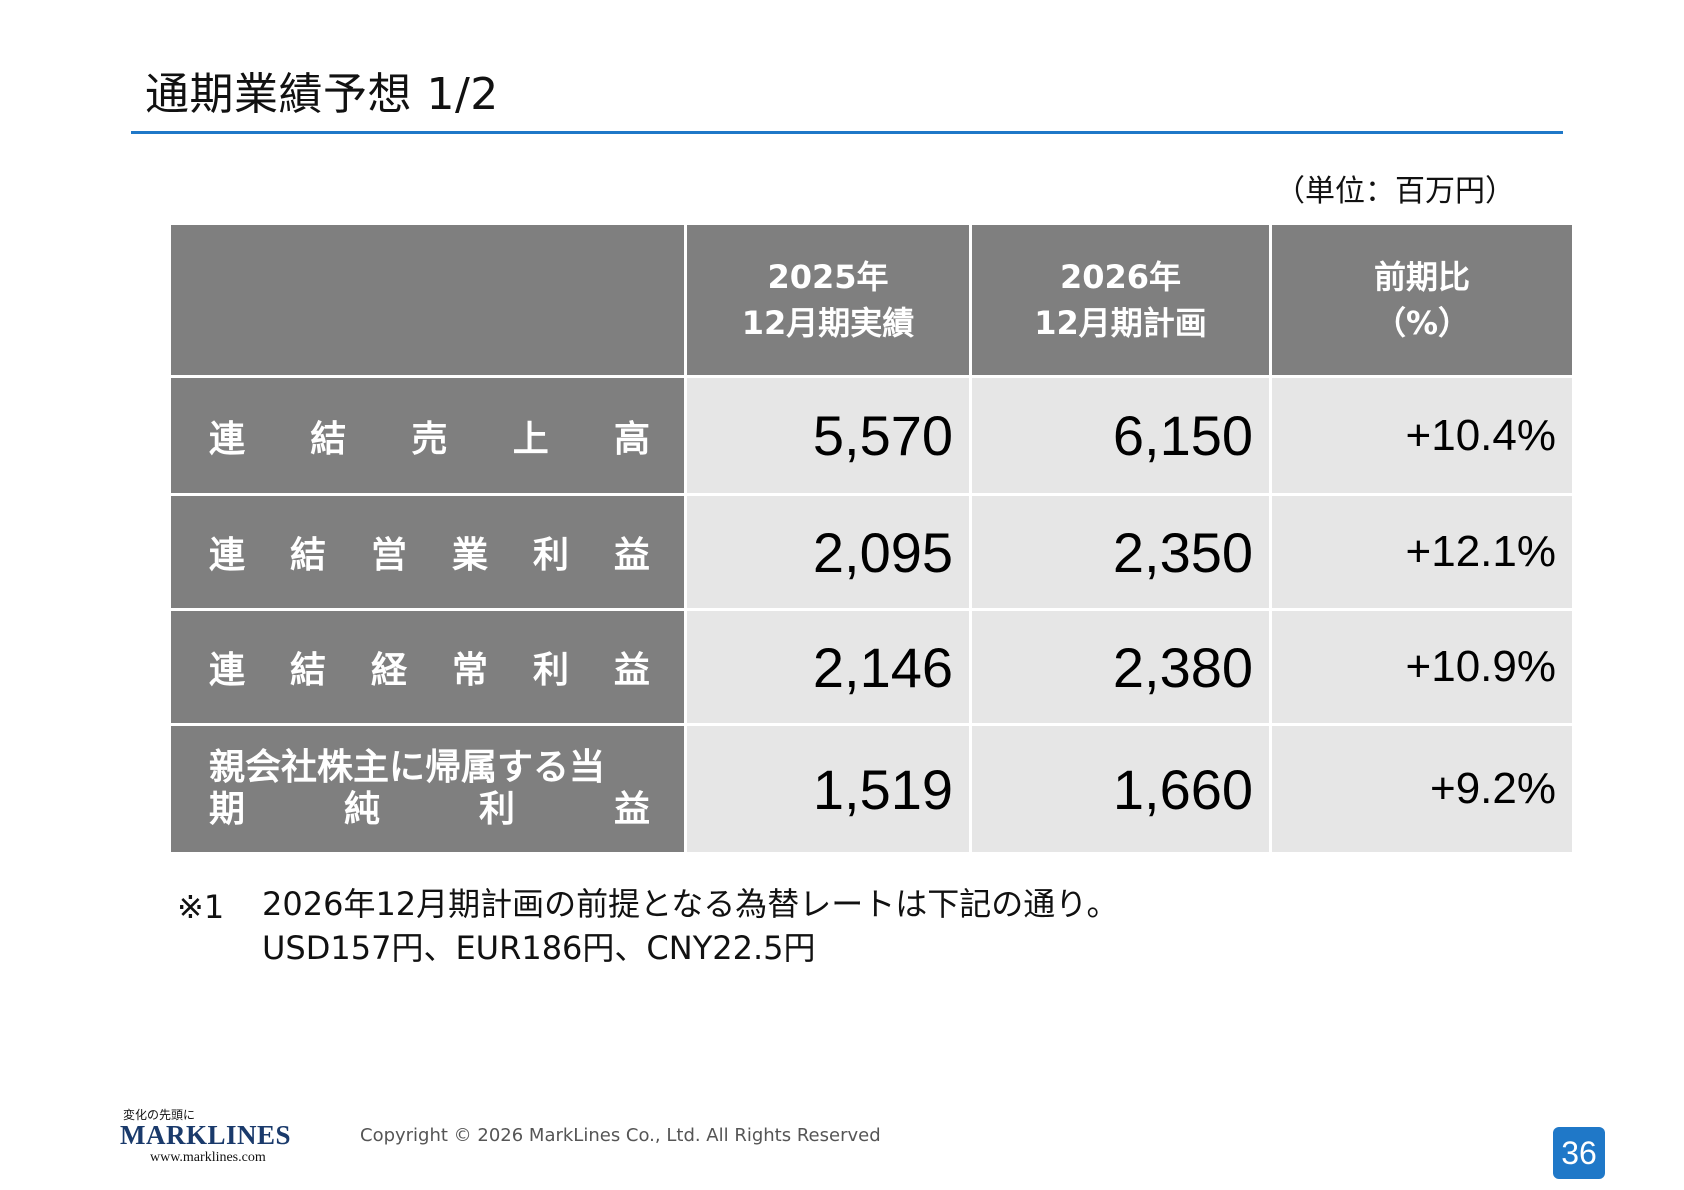 This screenshot has height=1190, width=1684. I want to click on page-number-badge: 36, so click(1579, 1153).